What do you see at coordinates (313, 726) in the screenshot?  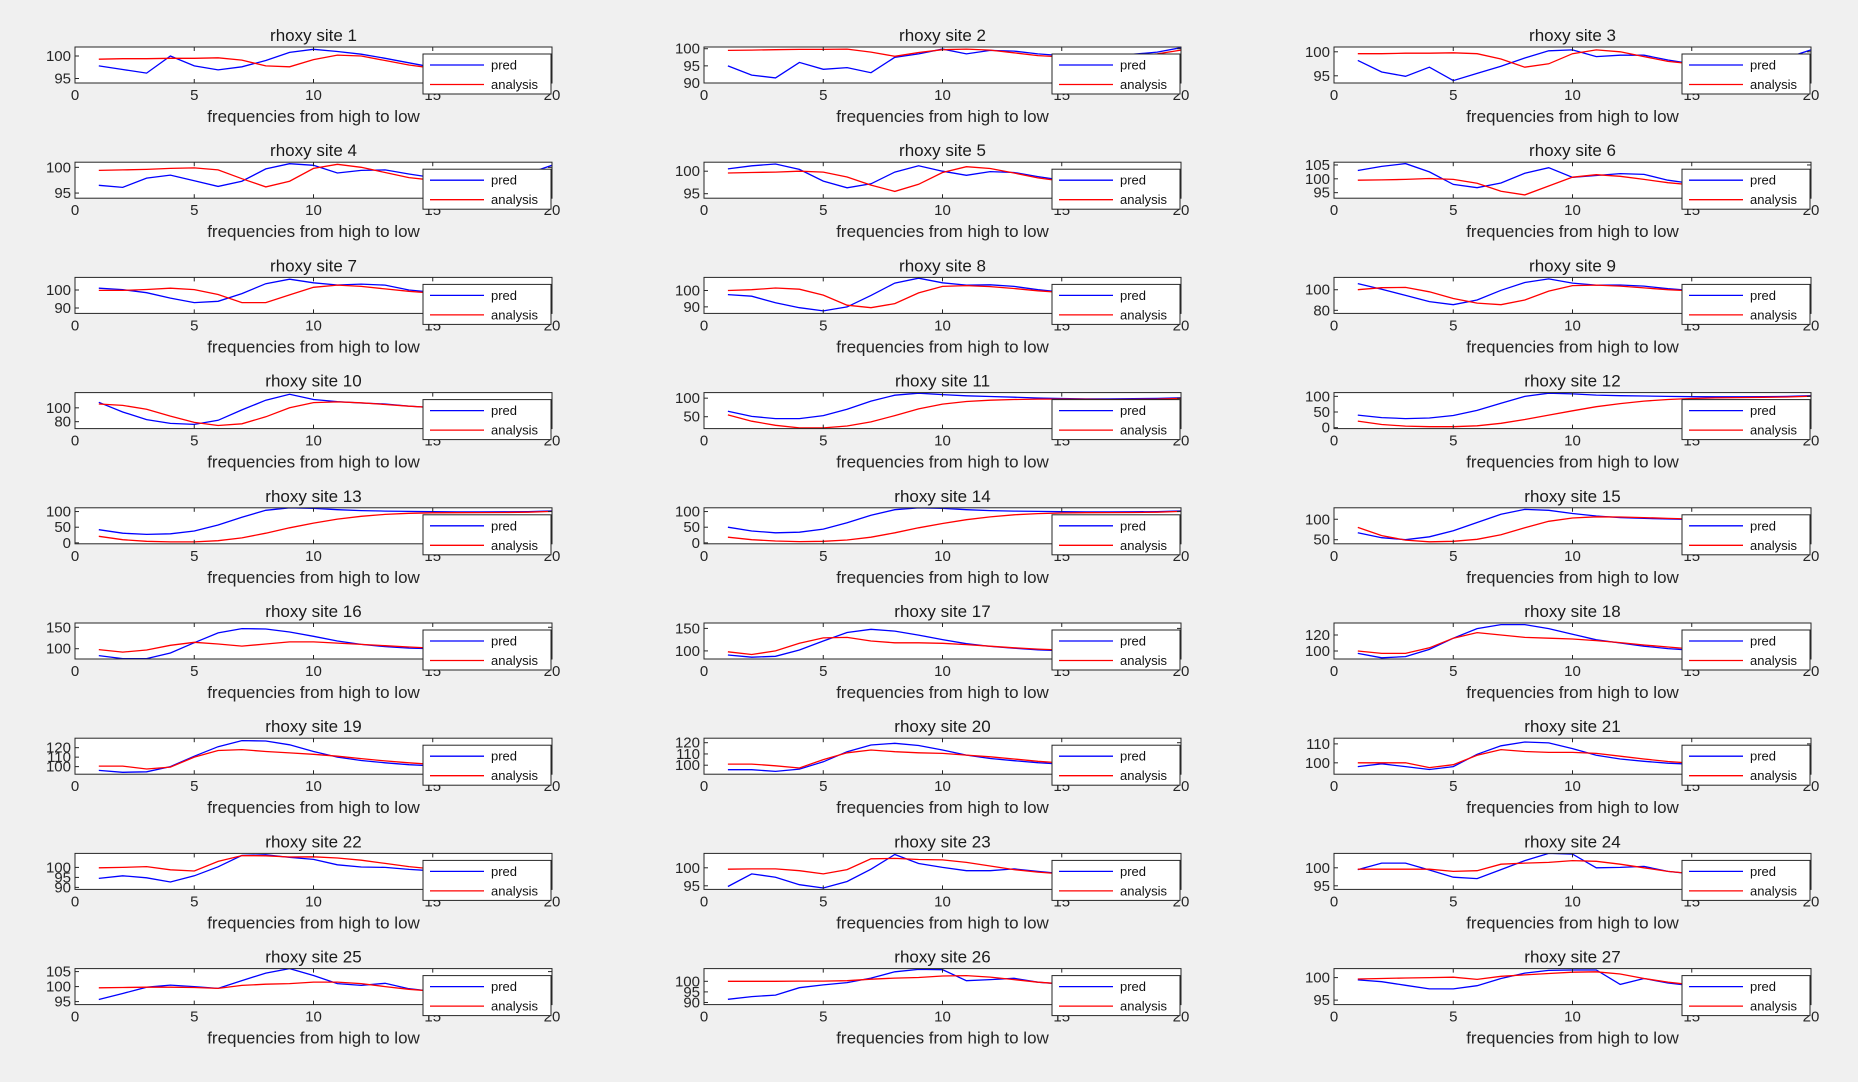 I see `subplot-title: rhoxy site 19` at bounding box center [313, 726].